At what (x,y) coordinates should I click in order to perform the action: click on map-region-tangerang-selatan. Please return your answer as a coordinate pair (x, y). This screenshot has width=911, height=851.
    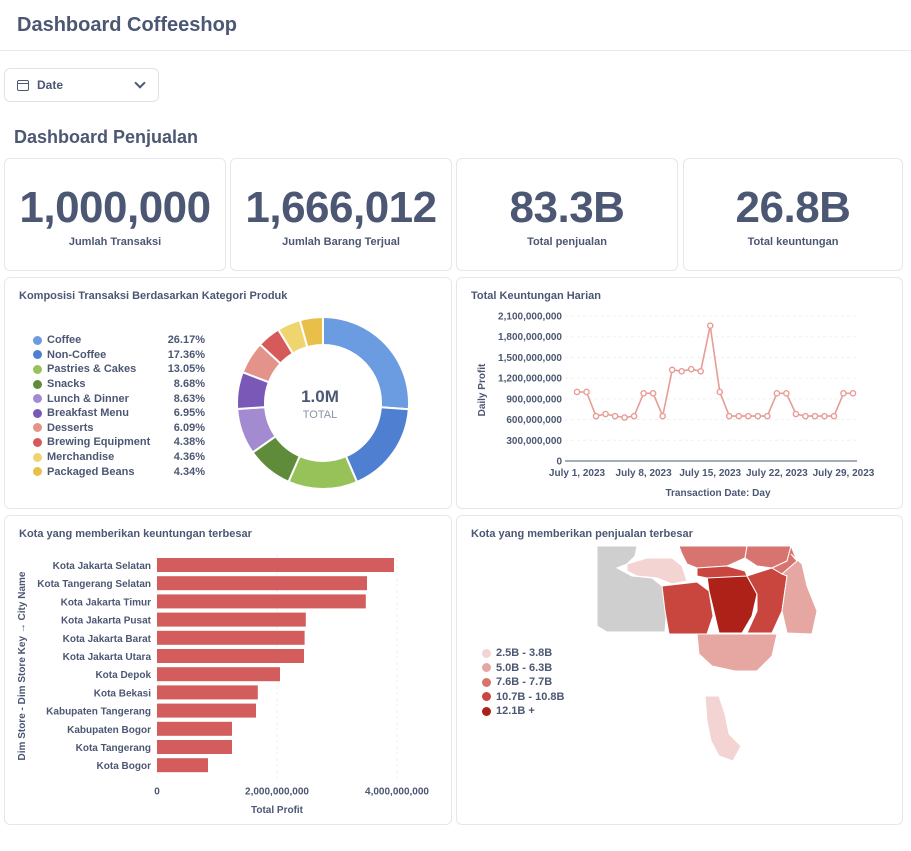
    Looking at the image, I should click on (687, 608).